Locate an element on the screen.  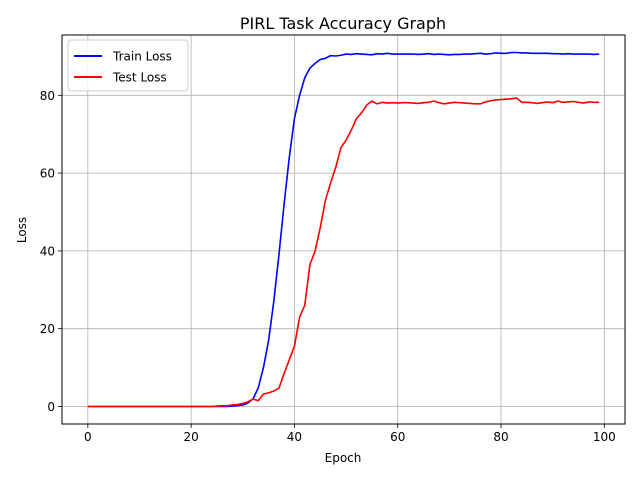
y-tick-label: 0 is located at coordinates (51, 407).